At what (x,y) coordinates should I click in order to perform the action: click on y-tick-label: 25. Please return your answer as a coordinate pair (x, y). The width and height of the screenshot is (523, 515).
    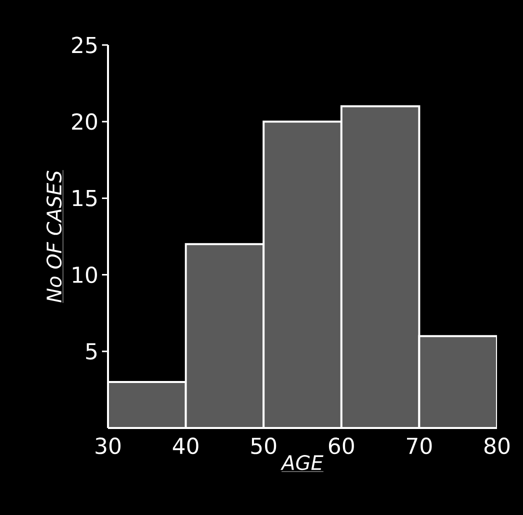
    Looking at the image, I should click on (84, 45).